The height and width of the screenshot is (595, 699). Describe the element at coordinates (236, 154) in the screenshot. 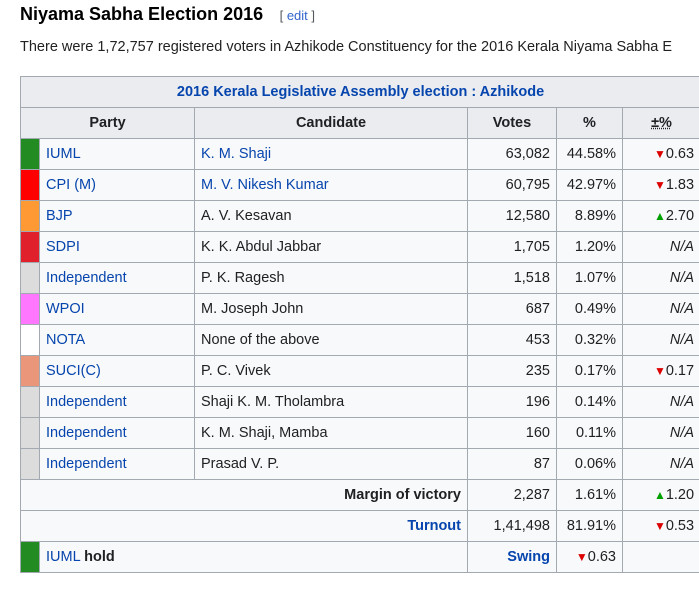

I see `candidate-name: K. M. Shaji` at that location.